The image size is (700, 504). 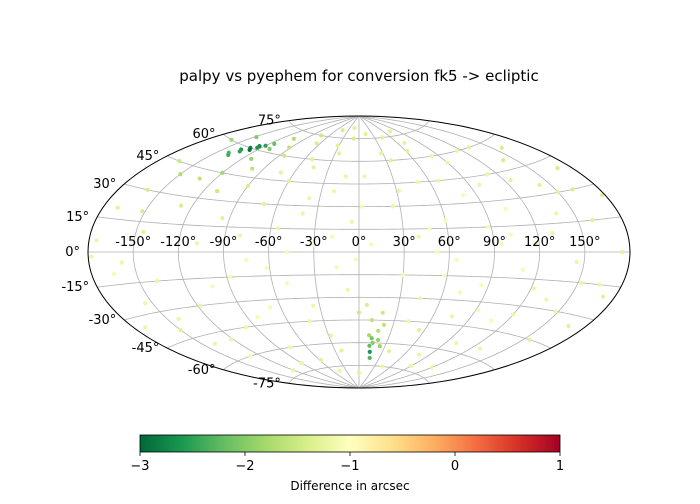 What do you see at coordinates (104, 184) in the screenshot?
I see `lat-tick-label: 30°` at bounding box center [104, 184].